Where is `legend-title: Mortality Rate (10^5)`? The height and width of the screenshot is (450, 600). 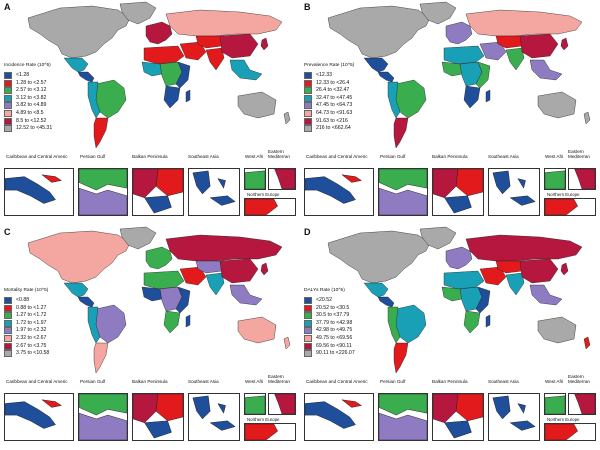
legend-title: Mortality Rate (10^5) is located at coordinates (26, 290).